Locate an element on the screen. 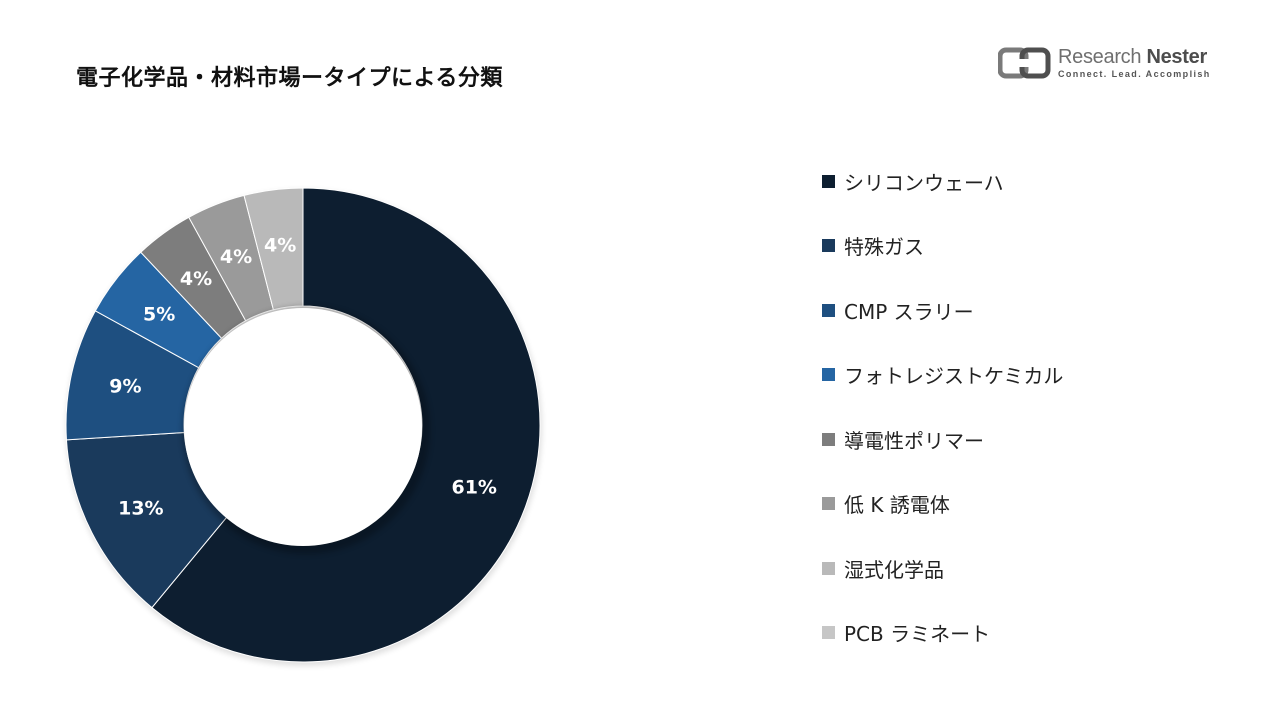  legend-label: CMP スラリー is located at coordinates (909, 311).